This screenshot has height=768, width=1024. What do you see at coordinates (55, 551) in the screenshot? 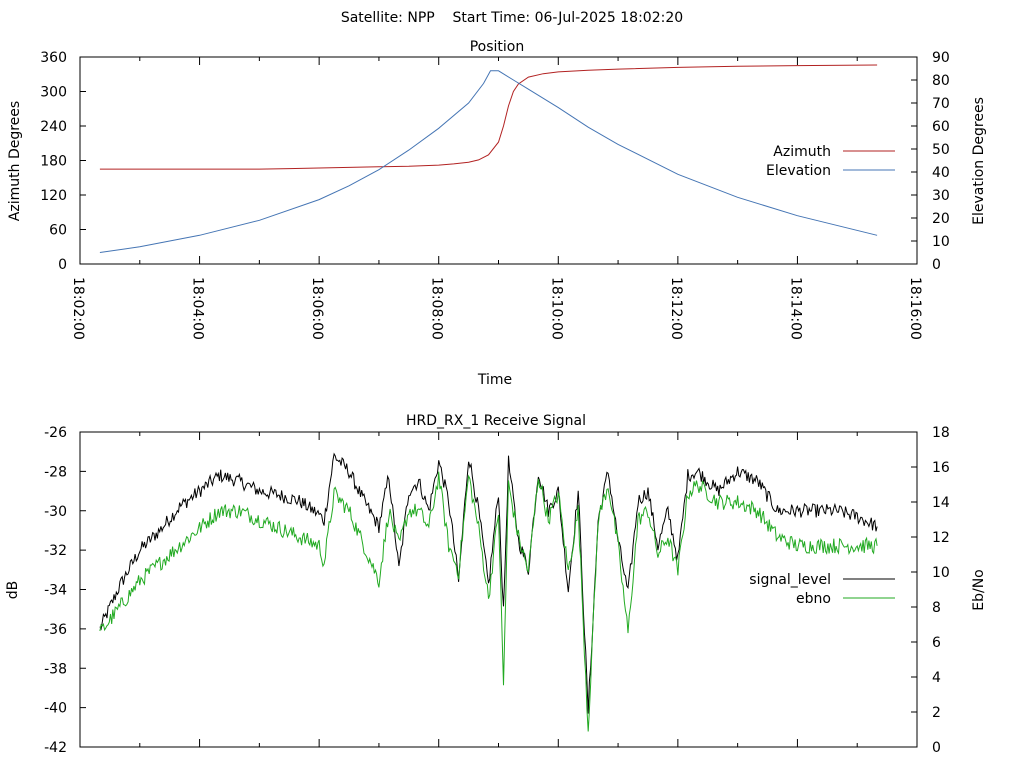
I see `y-tick-label: -32` at bounding box center [55, 551].